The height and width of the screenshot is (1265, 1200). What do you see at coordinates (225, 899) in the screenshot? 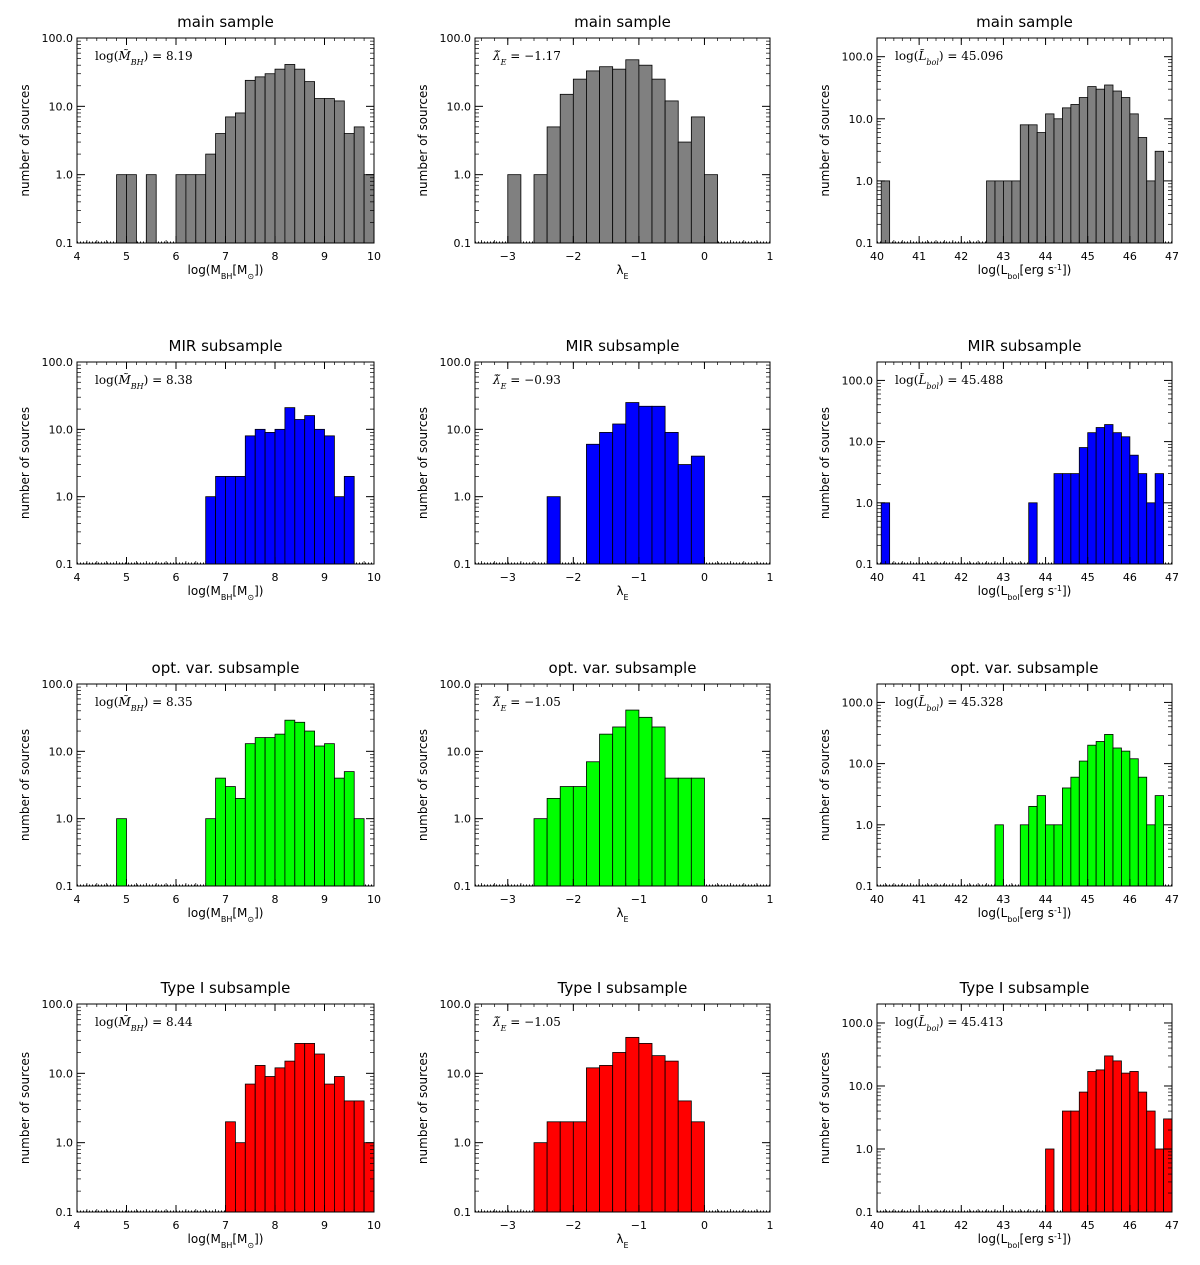
I see `x-tick-label: 7` at bounding box center [225, 899].